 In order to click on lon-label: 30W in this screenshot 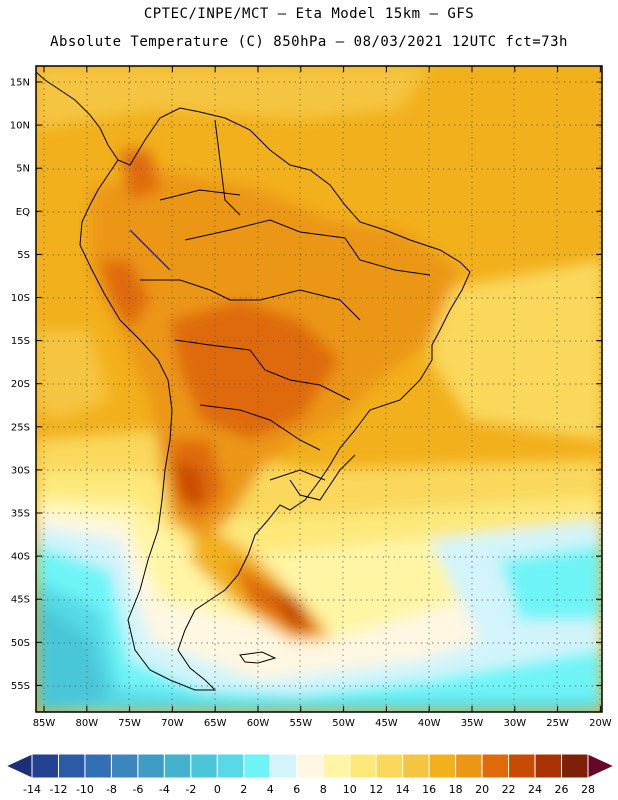, I will do `click(514, 723)`.